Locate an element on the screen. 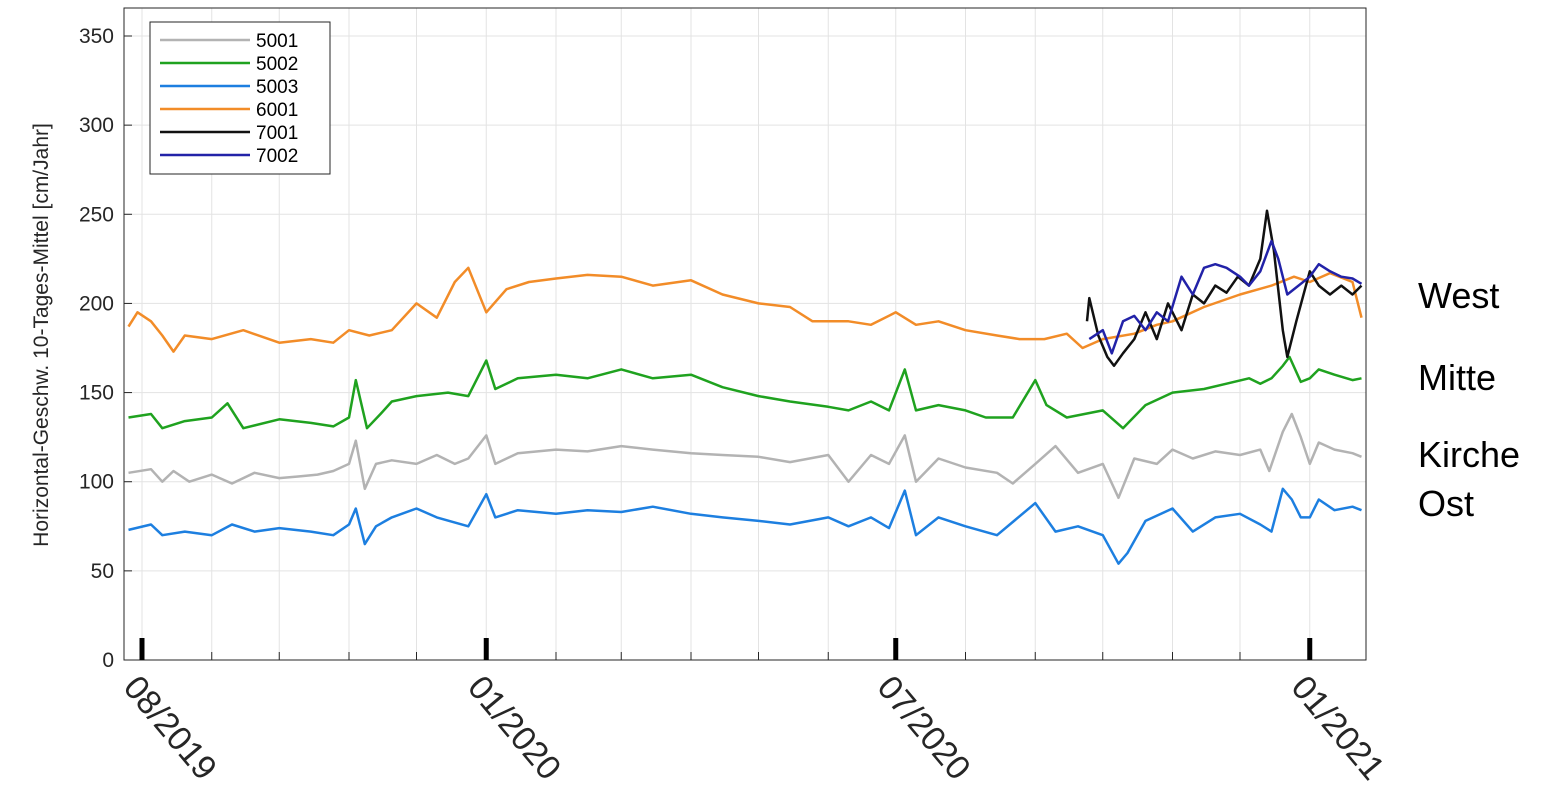 The width and height of the screenshot is (1544, 788). group-label-mitte: Mitte is located at coordinates (1457, 377).